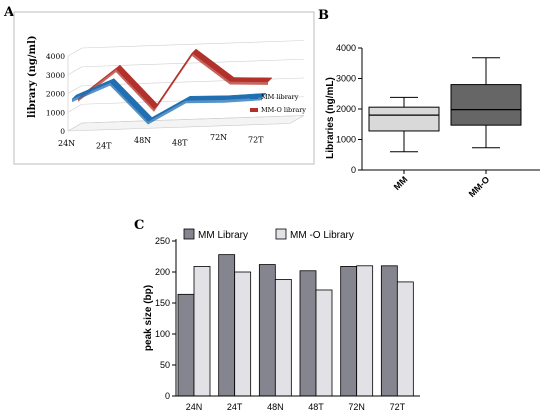 Image resolution: width=550 pixels, height=420 pixels. I want to click on panel-label-c: C, so click(139, 225).